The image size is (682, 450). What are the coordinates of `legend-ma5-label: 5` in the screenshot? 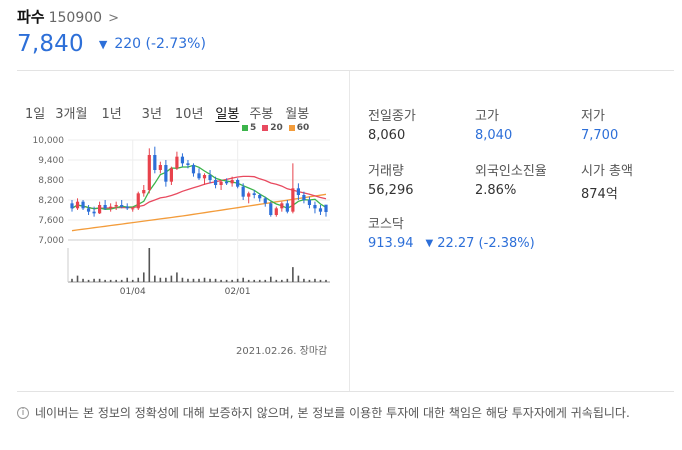 It's located at (253, 128).